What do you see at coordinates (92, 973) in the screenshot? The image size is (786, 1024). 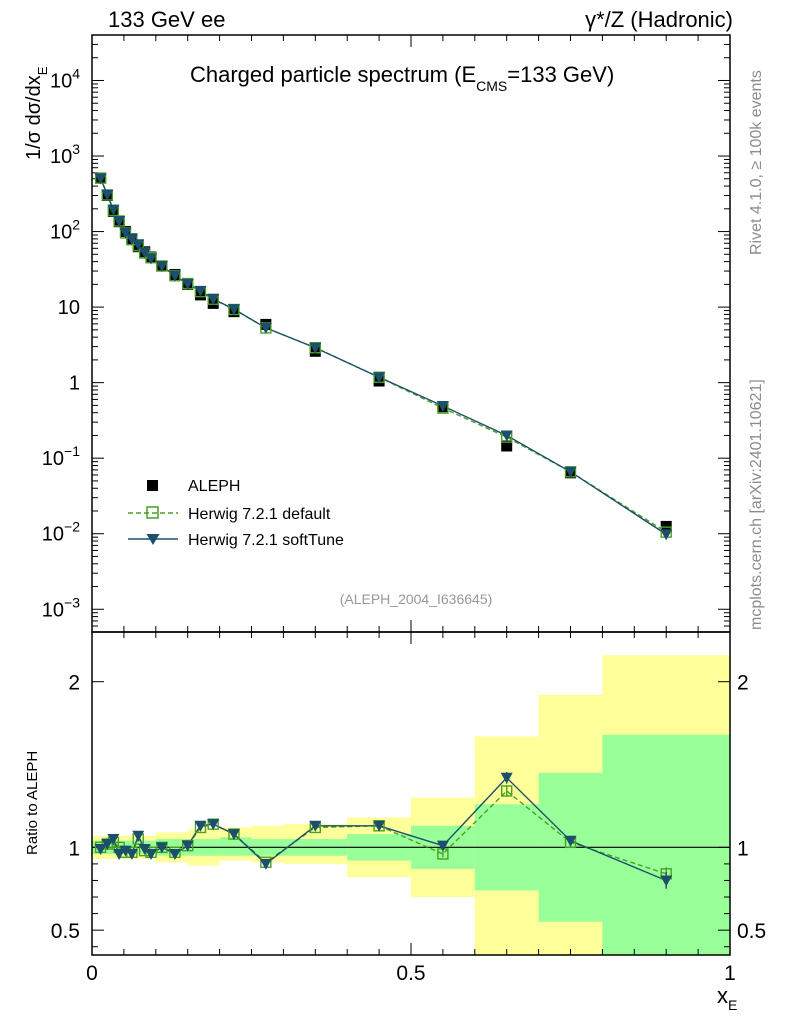 I see `ratio-xtick-label: 0` at bounding box center [92, 973].